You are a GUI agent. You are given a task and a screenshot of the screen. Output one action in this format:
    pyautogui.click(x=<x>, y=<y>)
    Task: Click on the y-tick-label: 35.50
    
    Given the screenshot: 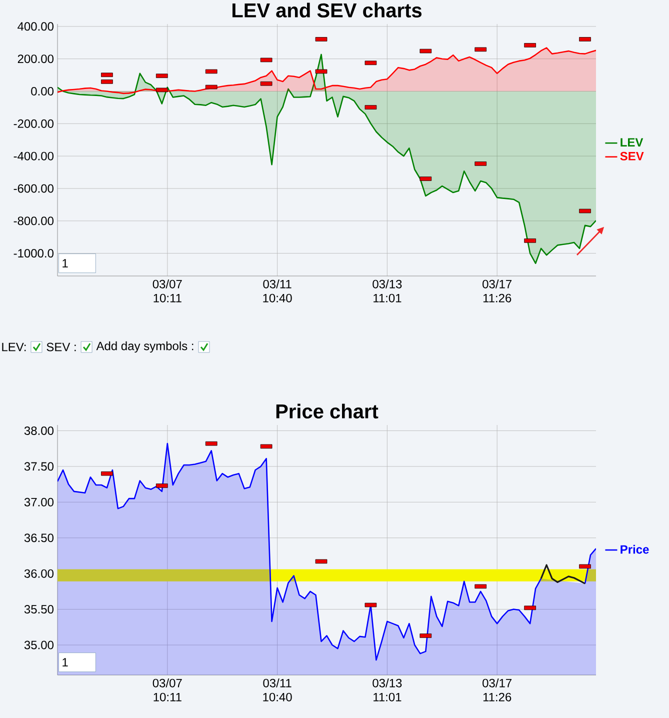 What is the action you would take?
    pyautogui.click(x=39, y=609)
    